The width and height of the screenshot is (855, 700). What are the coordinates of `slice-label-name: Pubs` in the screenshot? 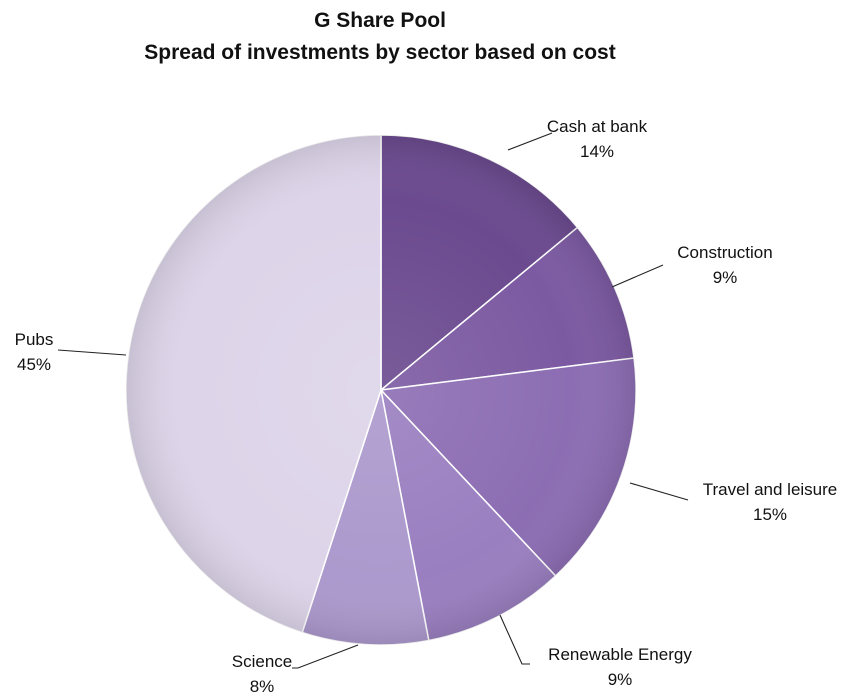 It's located at (34, 339).